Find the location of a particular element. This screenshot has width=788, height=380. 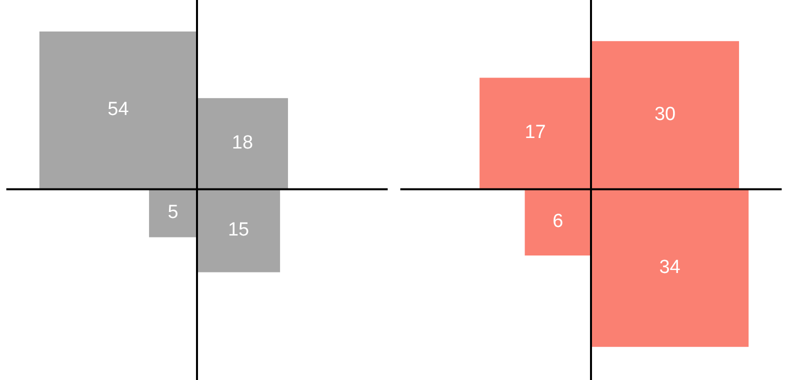

data-label: 17 is located at coordinates (535, 133).